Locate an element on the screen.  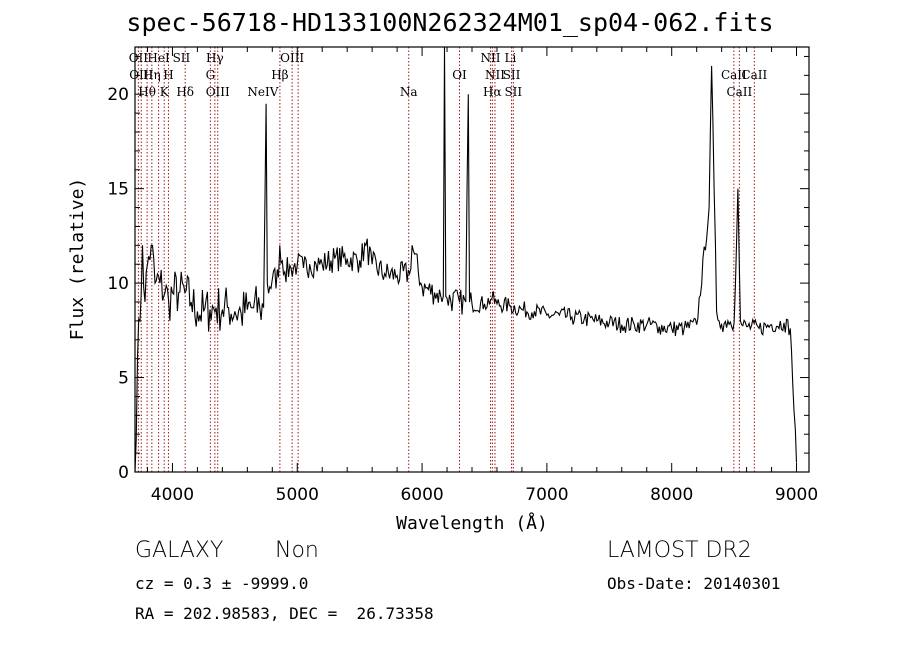
subclass-label: Non is located at coordinates (297, 550).